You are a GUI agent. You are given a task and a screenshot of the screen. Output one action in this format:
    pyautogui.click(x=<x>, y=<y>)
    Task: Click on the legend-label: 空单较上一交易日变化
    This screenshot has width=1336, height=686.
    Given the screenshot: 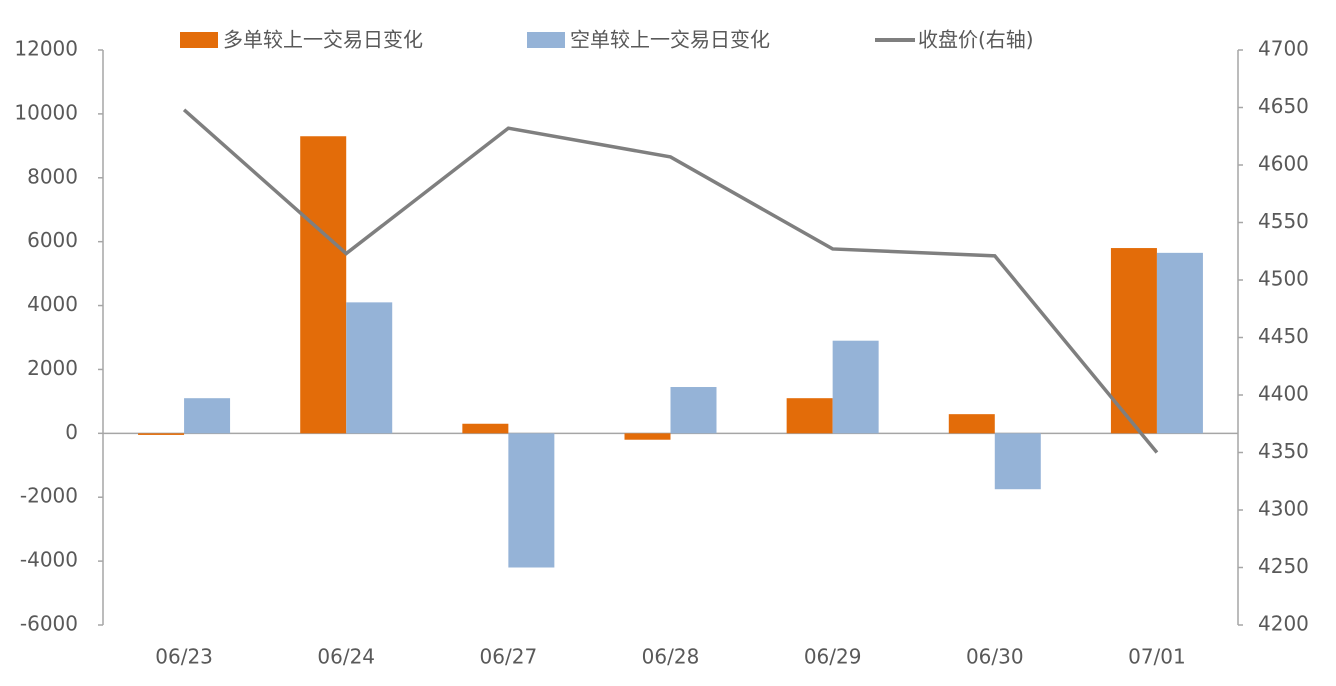 What is the action you would take?
    pyautogui.click(x=670, y=40)
    